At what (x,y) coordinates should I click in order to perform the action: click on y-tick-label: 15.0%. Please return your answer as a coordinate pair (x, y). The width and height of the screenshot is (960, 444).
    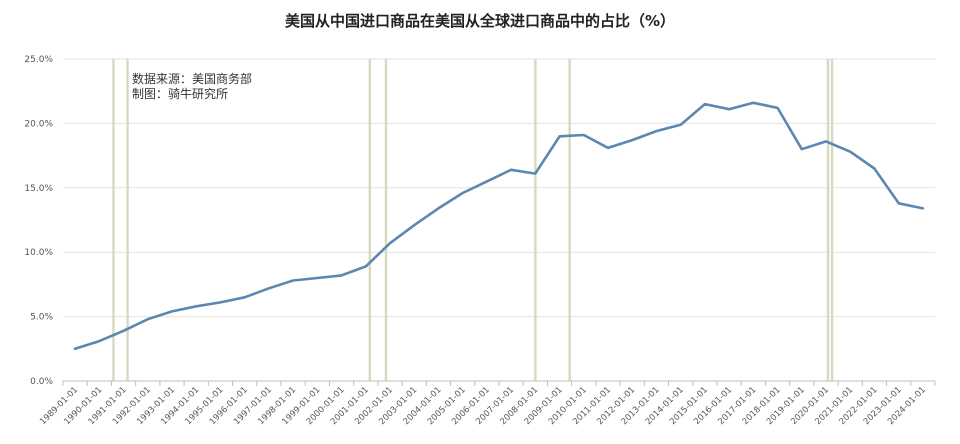
    Looking at the image, I should click on (38, 189).